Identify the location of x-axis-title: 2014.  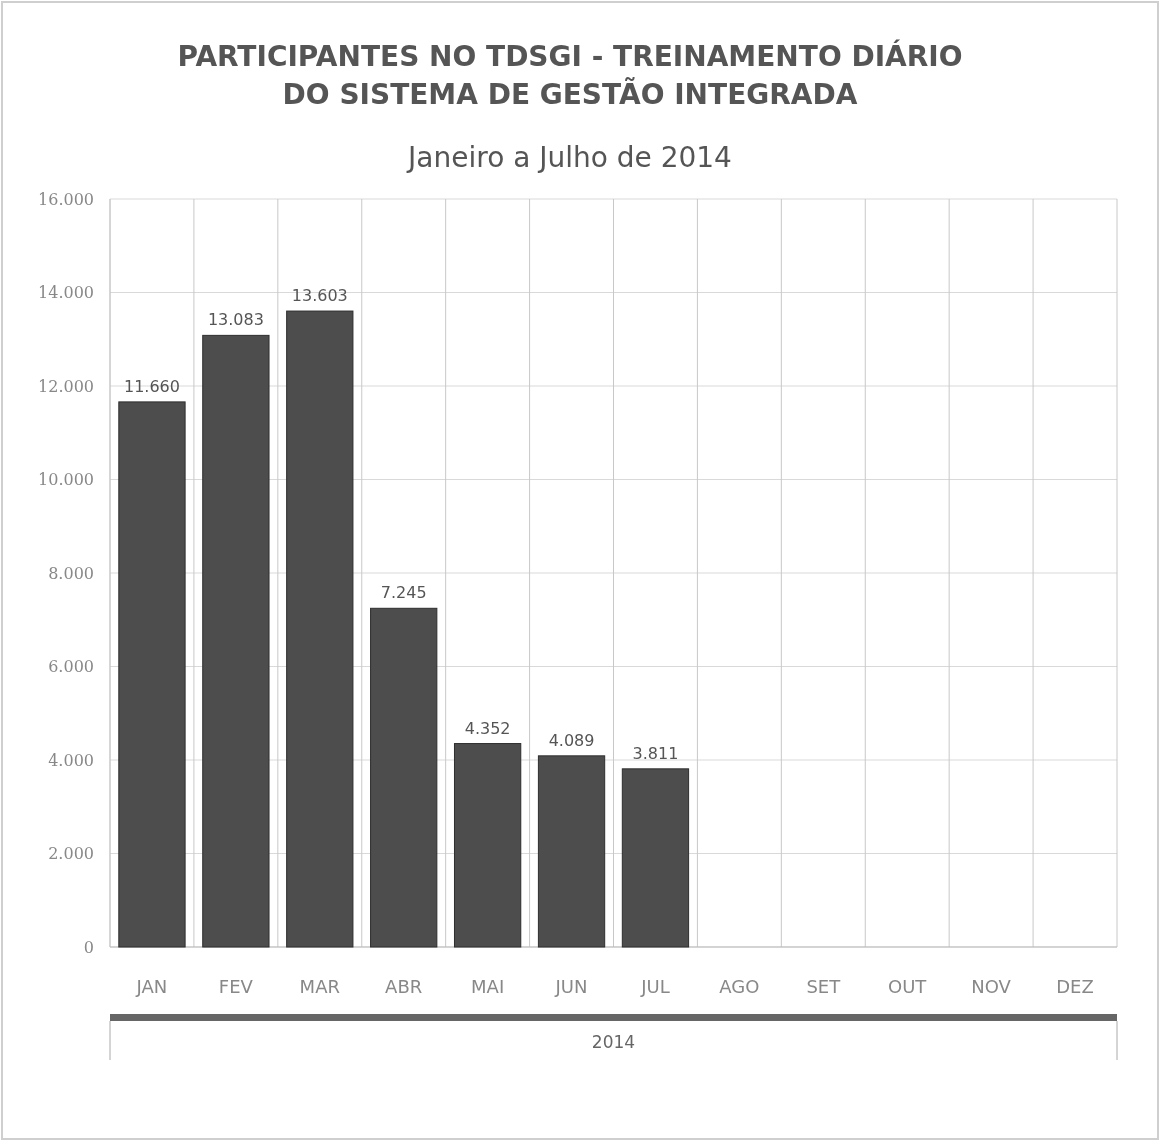
(613, 1042).